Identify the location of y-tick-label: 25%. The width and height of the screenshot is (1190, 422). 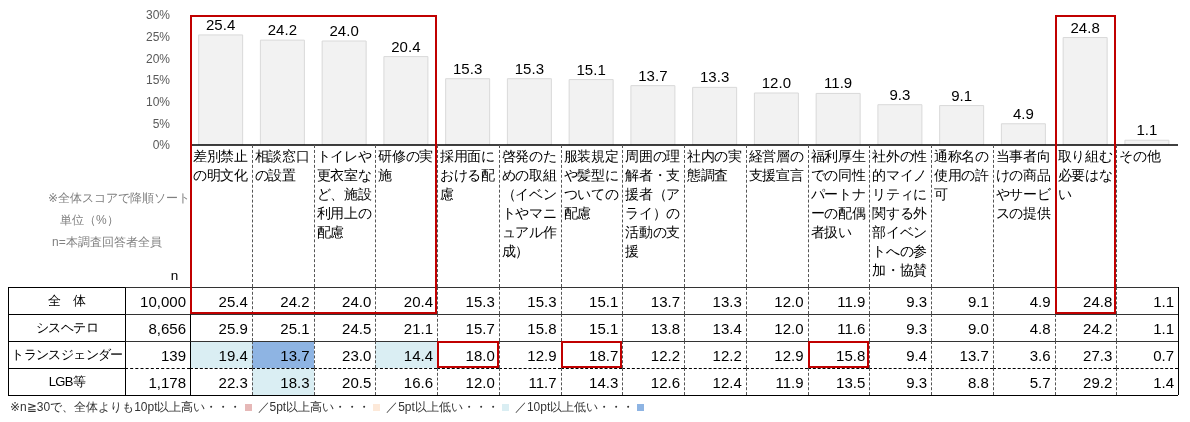
(158, 36).